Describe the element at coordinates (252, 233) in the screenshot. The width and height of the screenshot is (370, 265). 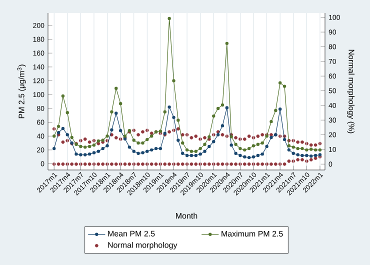
I see `legend-label: Maximum PM 2.5` at that location.